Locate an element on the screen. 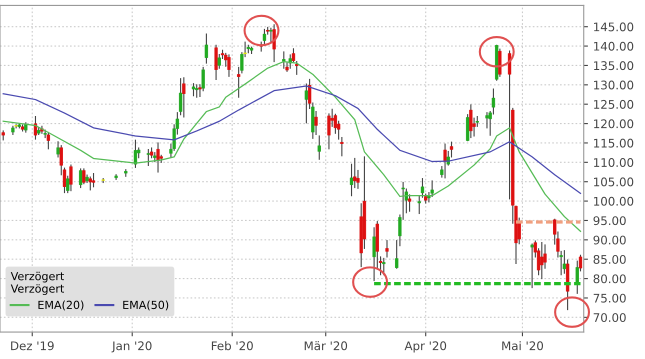 The image size is (645, 359). x-tick-label: Feb '20 is located at coordinates (232, 345).